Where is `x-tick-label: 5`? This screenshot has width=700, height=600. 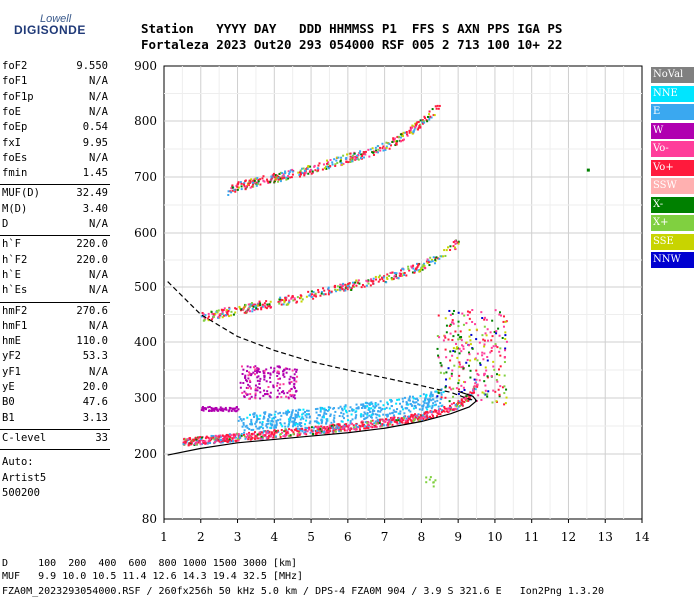 x-tick-label: 5 is located at coordinates (311, 537).